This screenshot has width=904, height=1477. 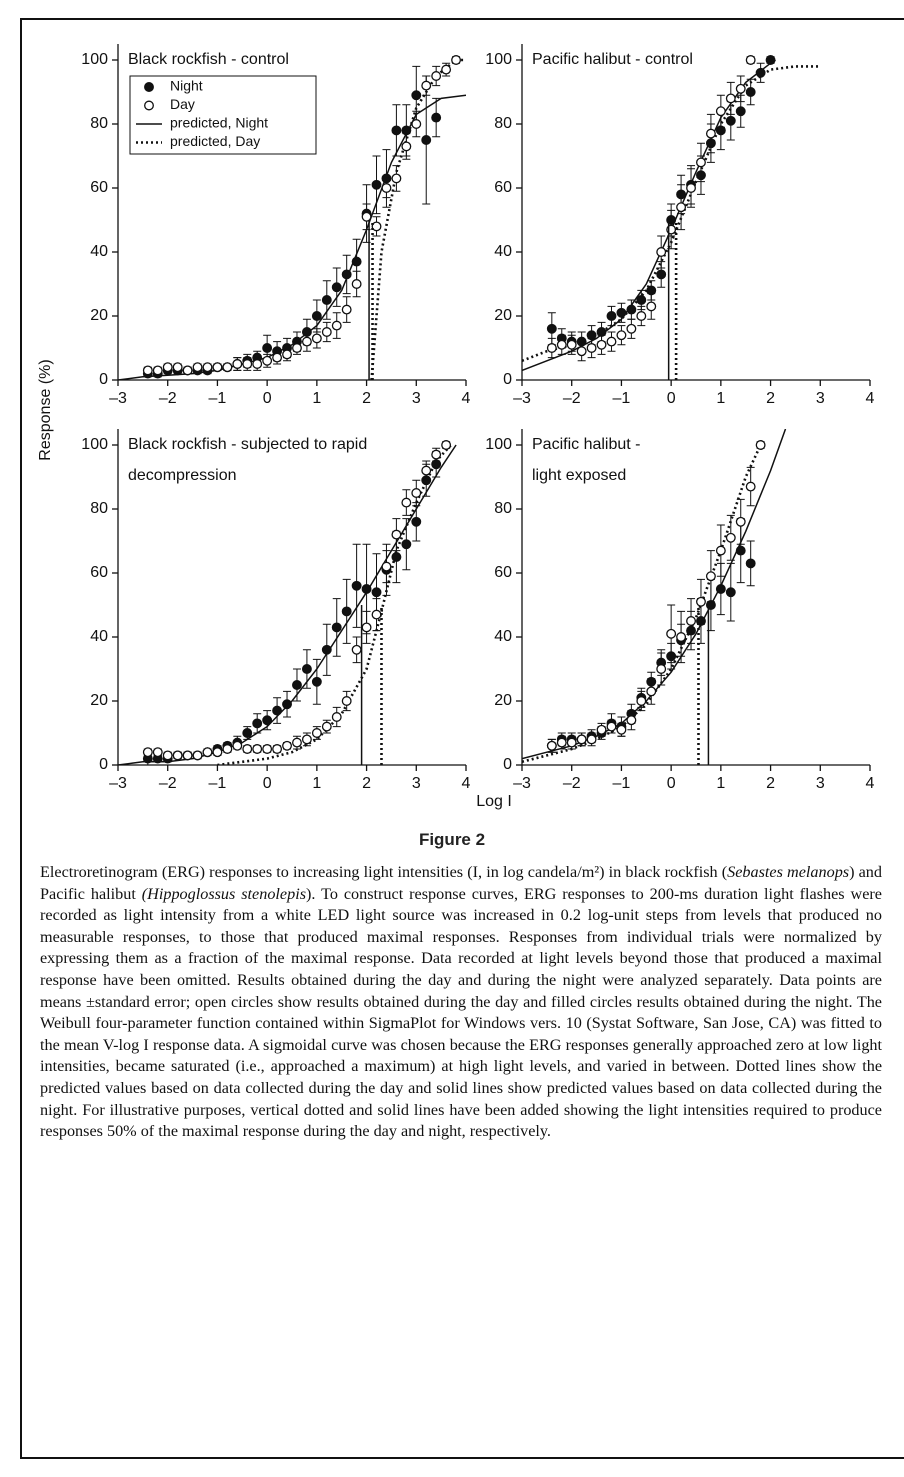 What do you see at coordinates (267, 783) in the screenshot?
I see `x-tick-label: 0` at bounding box center [267, 783].